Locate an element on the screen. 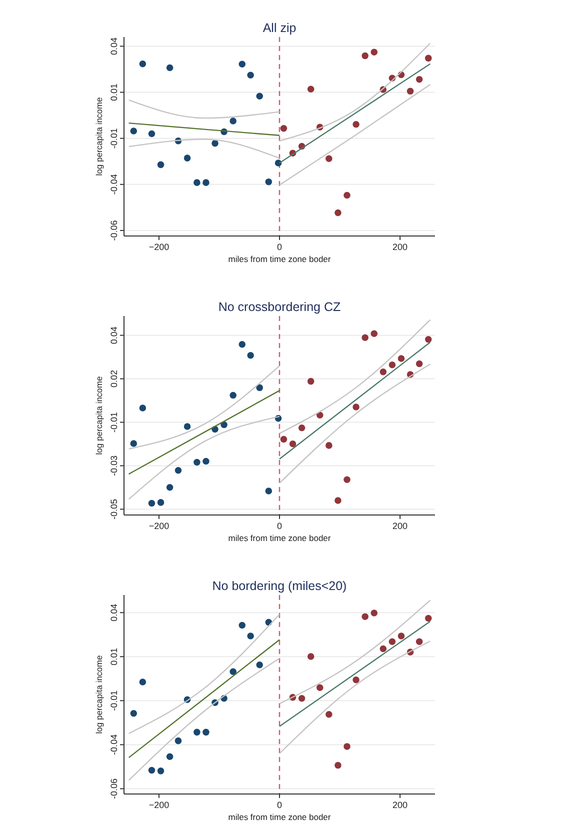 The image size is (583, 831). y-tick-label: 0.02 is located at coordinates (114, 379).